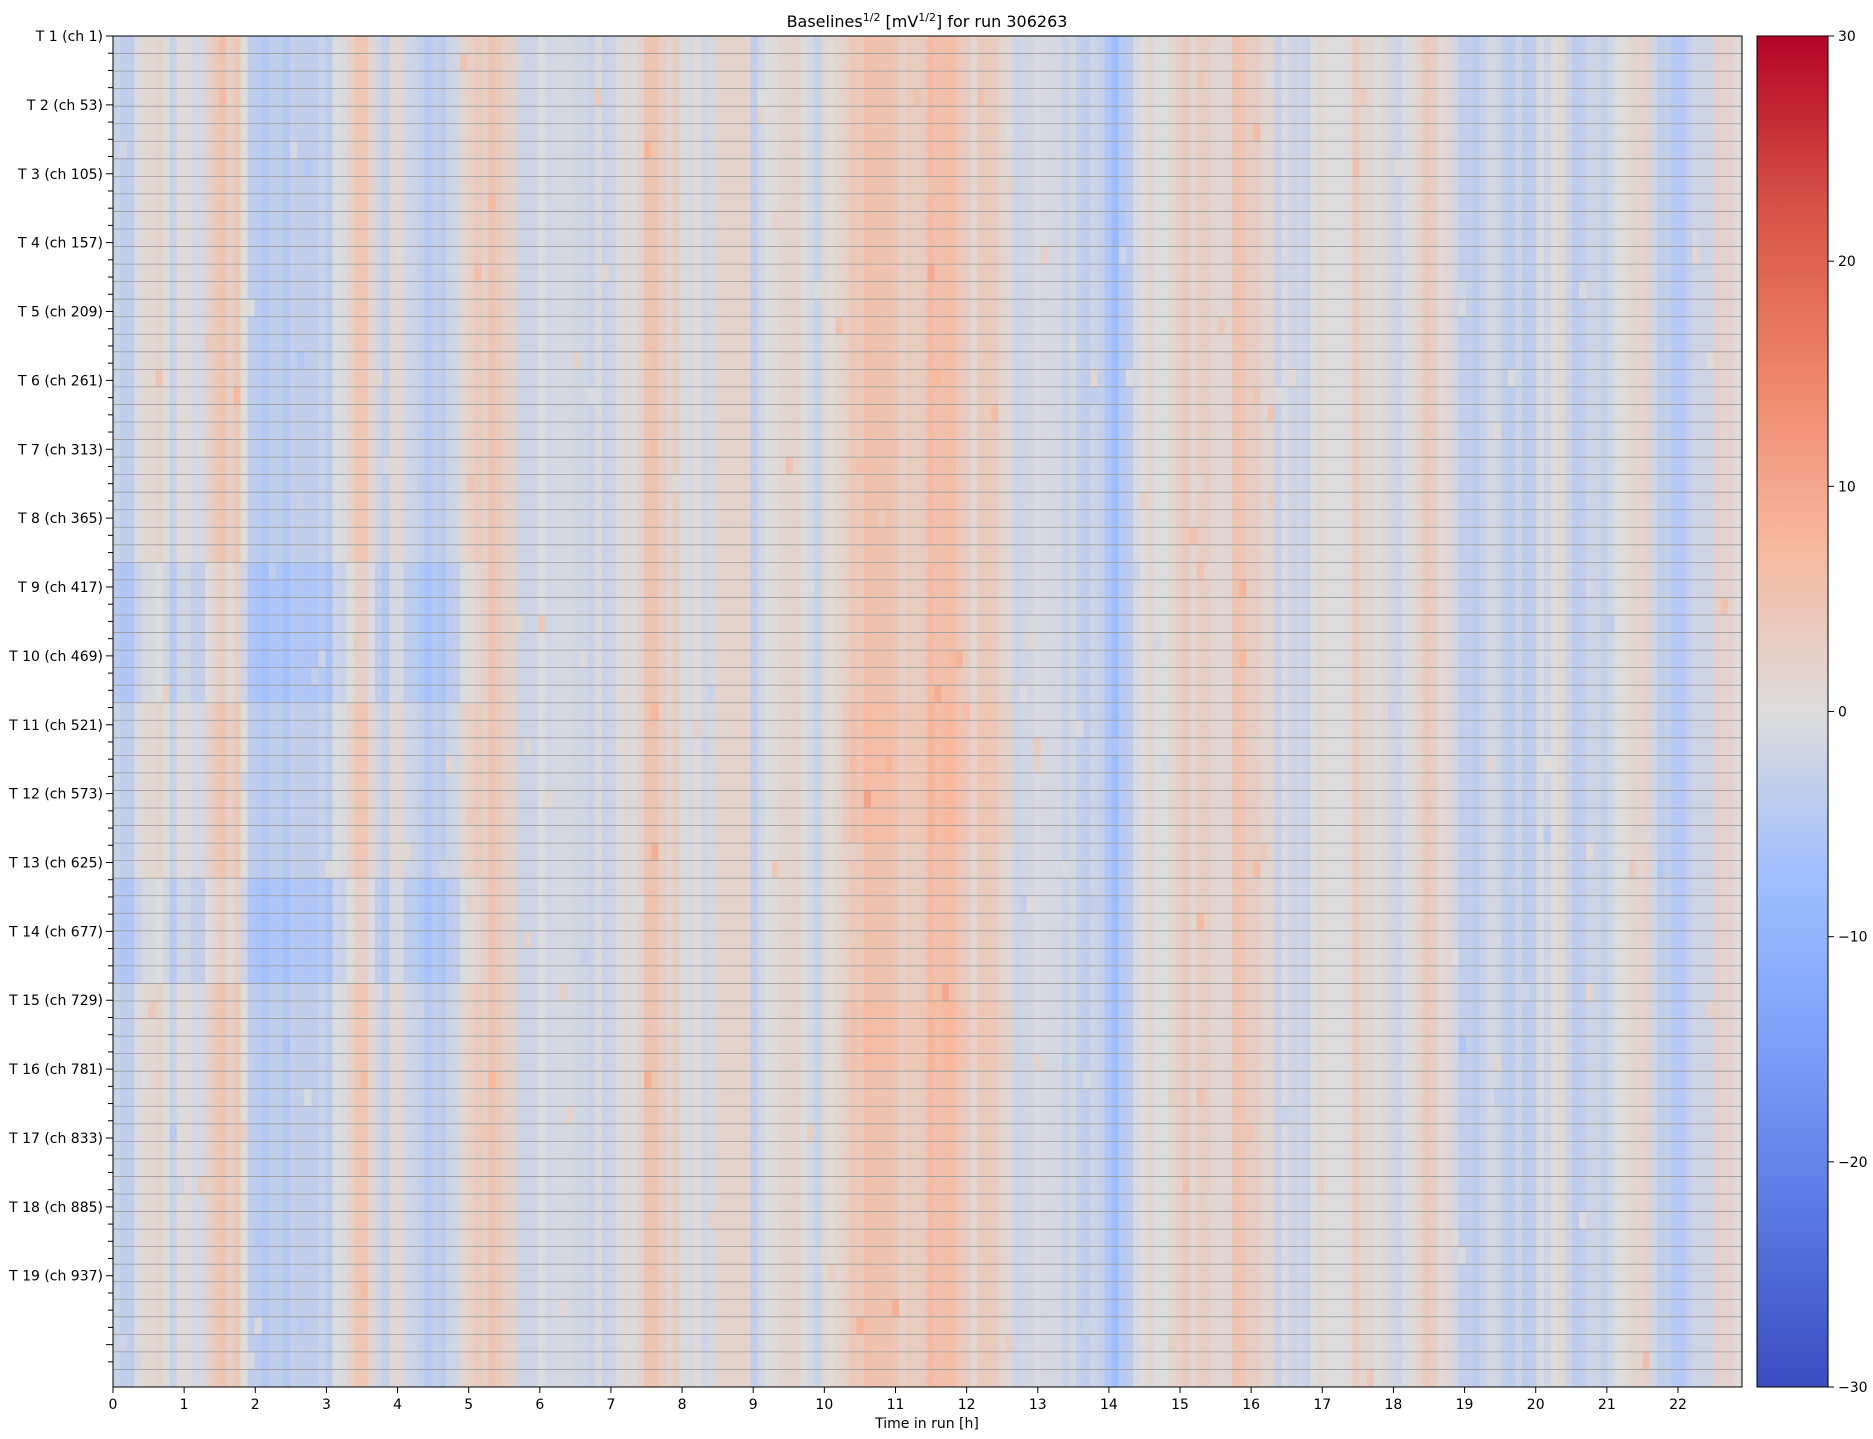  Describe the element at coordinates (55, 1001) in the screenshot. I see `y-tick-label: T 15 (ch 729)` at that location.